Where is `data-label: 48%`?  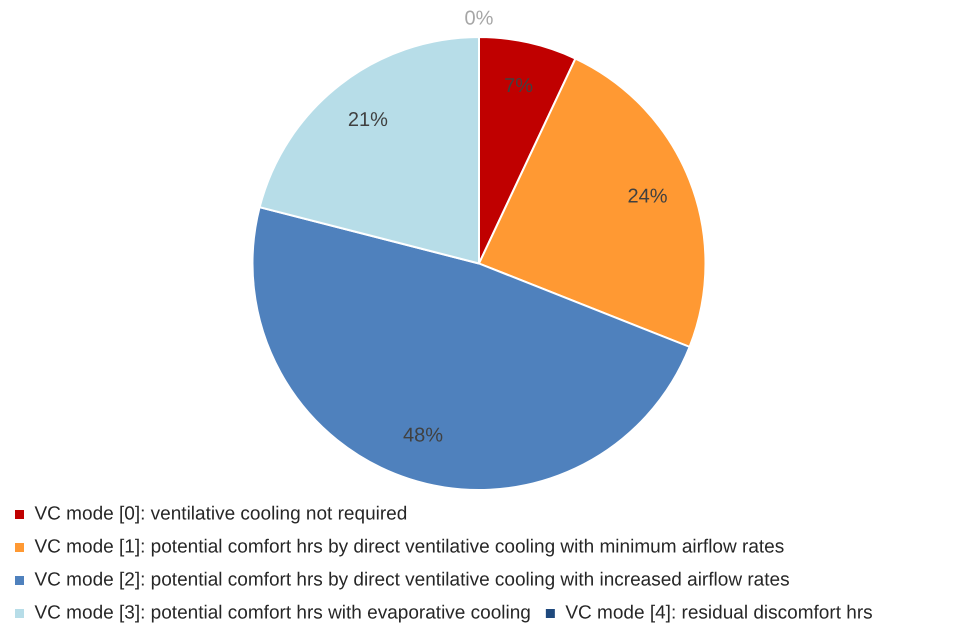 data-label: 48% is located at coordinates (423, 435).